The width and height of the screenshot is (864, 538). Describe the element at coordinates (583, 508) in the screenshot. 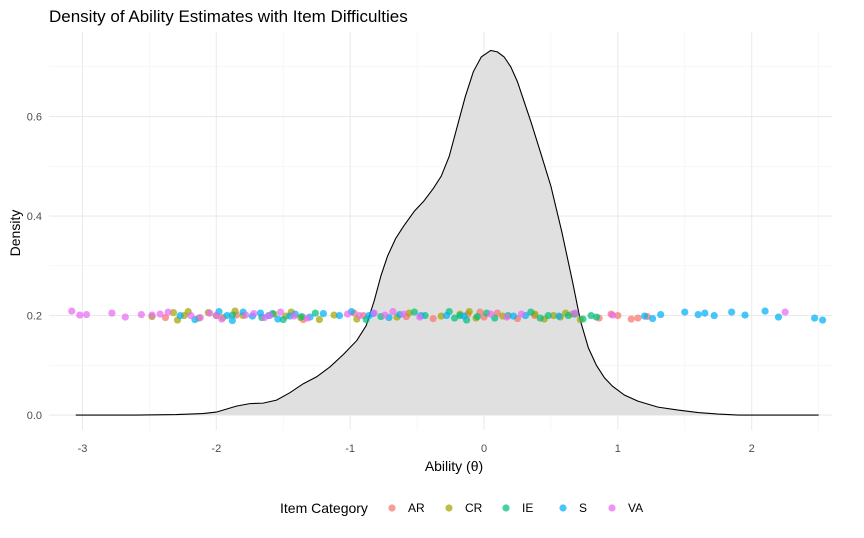

I see `legend-label-s: S` at that location.